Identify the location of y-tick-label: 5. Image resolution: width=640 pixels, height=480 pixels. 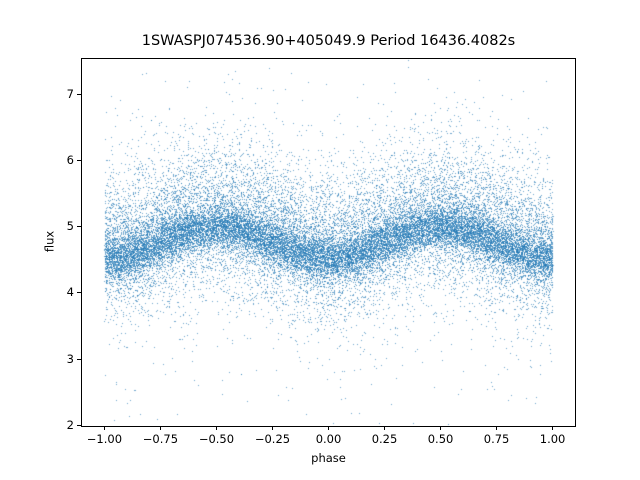
(70, 226).